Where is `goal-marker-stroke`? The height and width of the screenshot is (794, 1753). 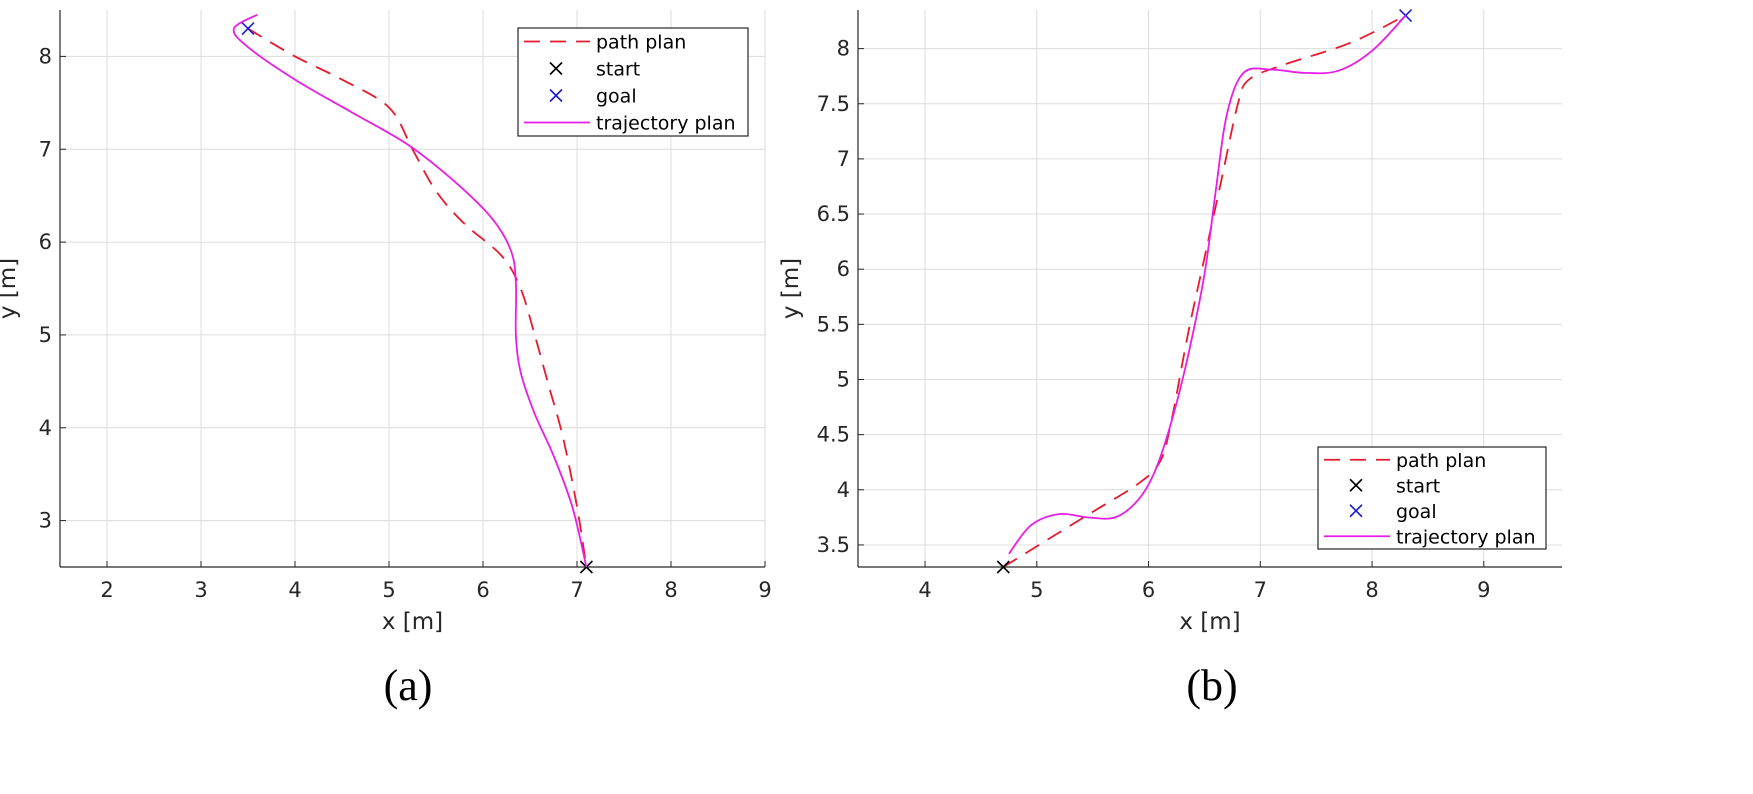 goal-marker-stroke is located at coordinates (248, 29).